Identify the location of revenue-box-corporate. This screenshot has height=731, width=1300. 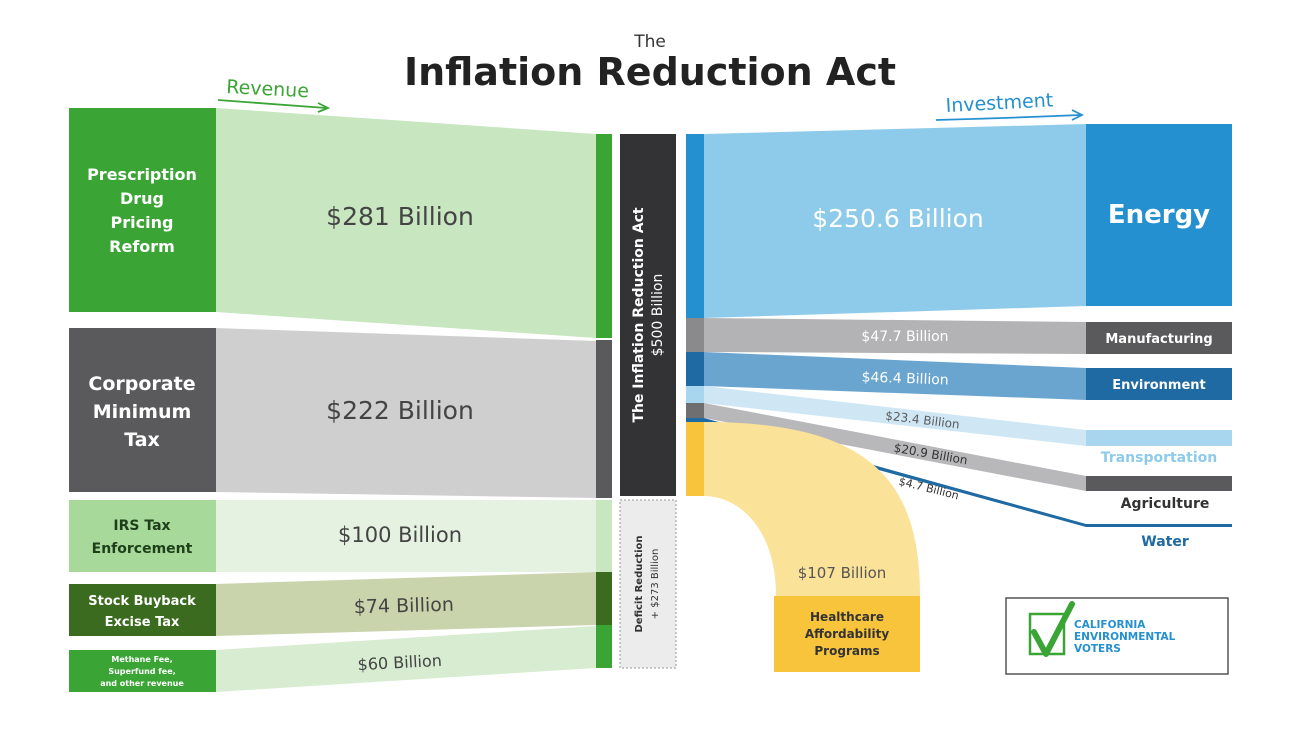
(142, 410).